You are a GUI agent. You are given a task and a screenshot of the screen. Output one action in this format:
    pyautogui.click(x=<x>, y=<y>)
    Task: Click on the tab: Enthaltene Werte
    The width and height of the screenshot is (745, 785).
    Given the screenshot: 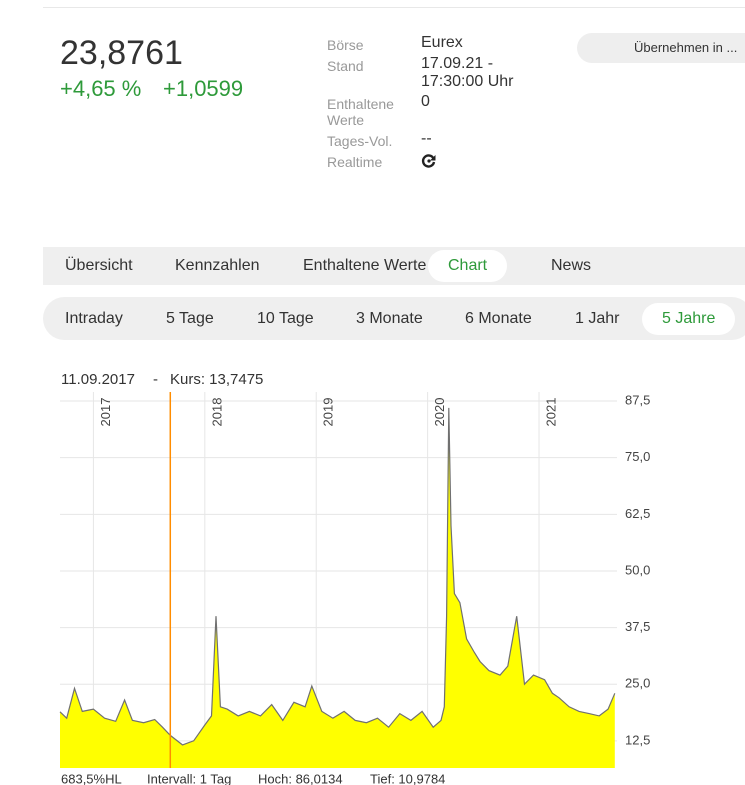 What is the action you would take?
    pyautogui.click(x=365, y=265)
    